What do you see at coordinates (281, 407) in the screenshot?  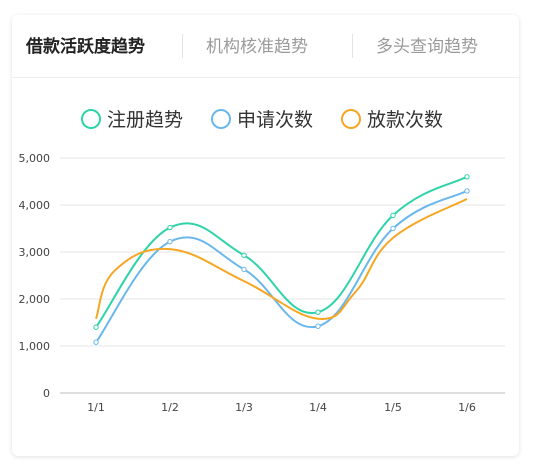 I see `x-axis: 1/1 1/2 1/3 1/4 1/5 1/6` at bounding box center [281, 407].